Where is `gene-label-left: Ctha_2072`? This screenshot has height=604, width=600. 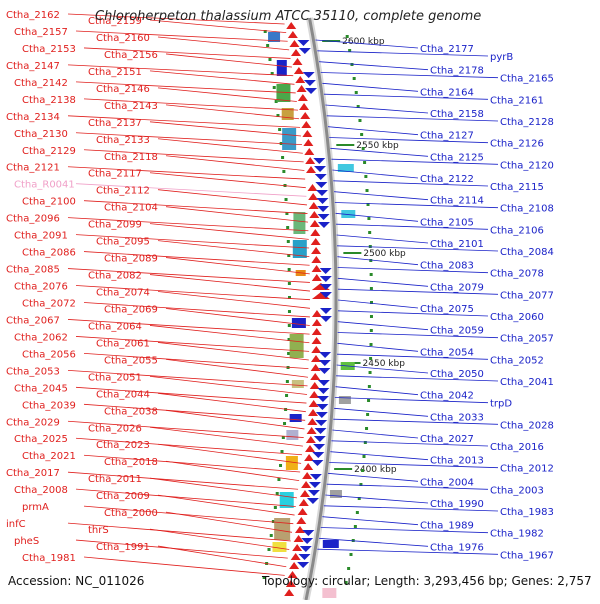
gene-label-left: Ctha_2072 is located at coordinates (49, 303).